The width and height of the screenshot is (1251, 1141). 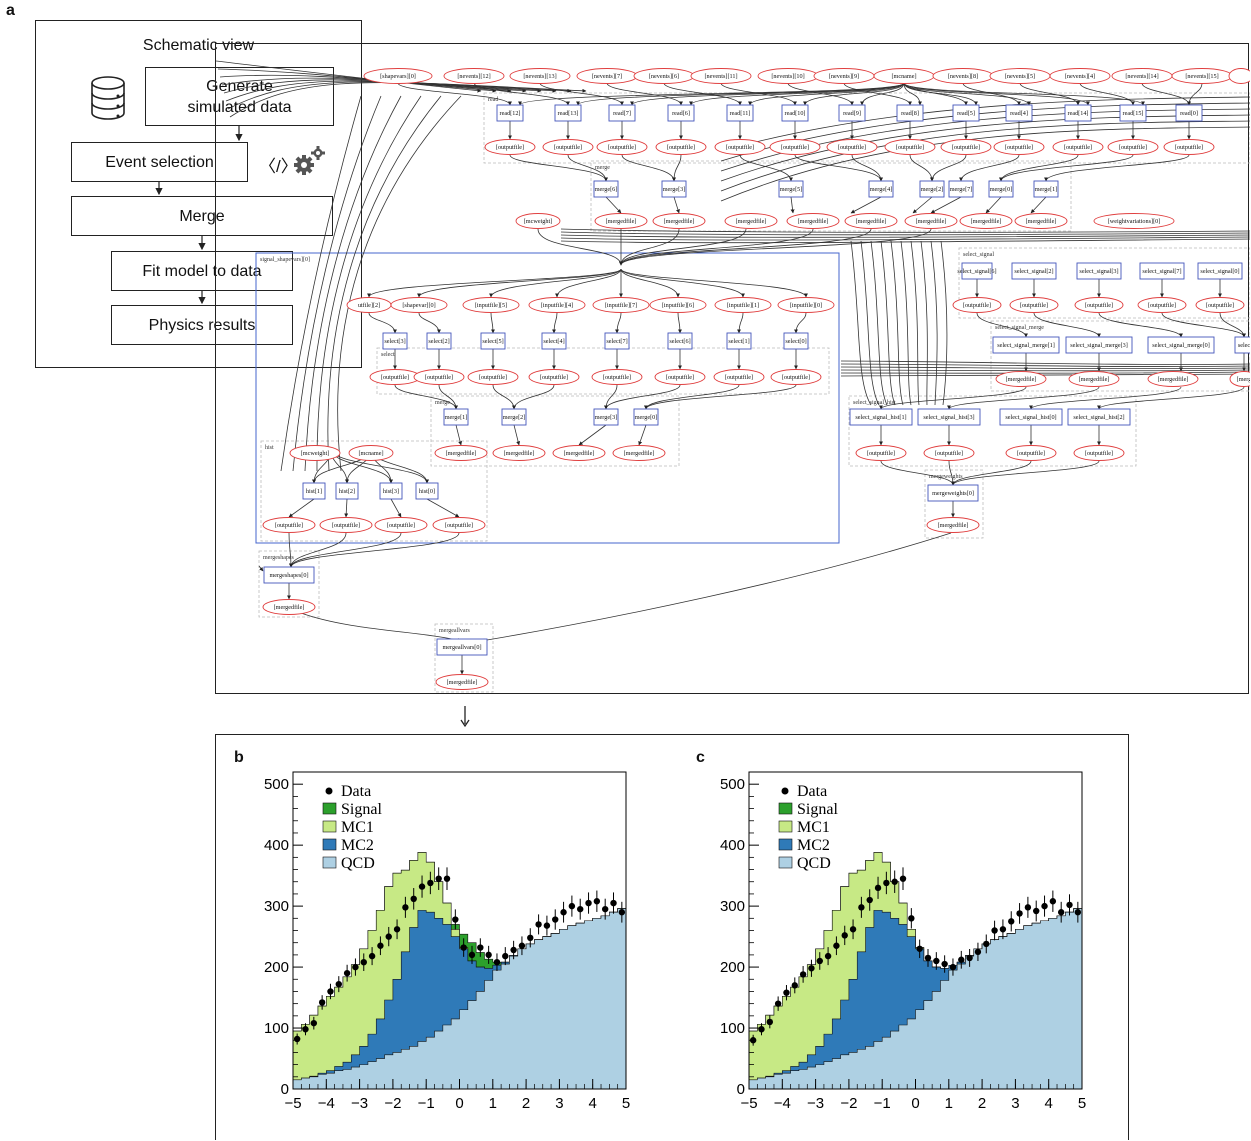 I want to click on svg-text: [nevents][10], so click(x=787, y=76).